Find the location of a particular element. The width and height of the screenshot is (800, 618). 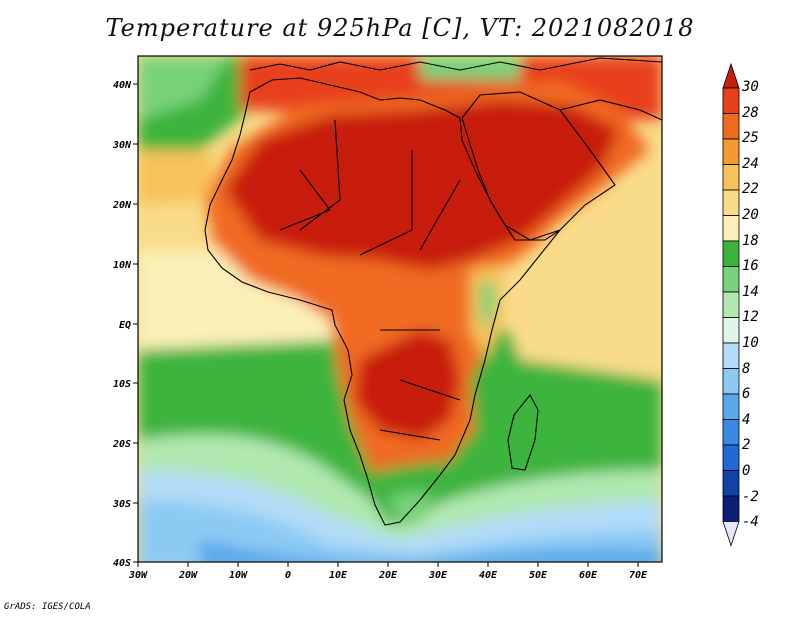

colorbar-label: 28 is located at coordinates (750, 113).